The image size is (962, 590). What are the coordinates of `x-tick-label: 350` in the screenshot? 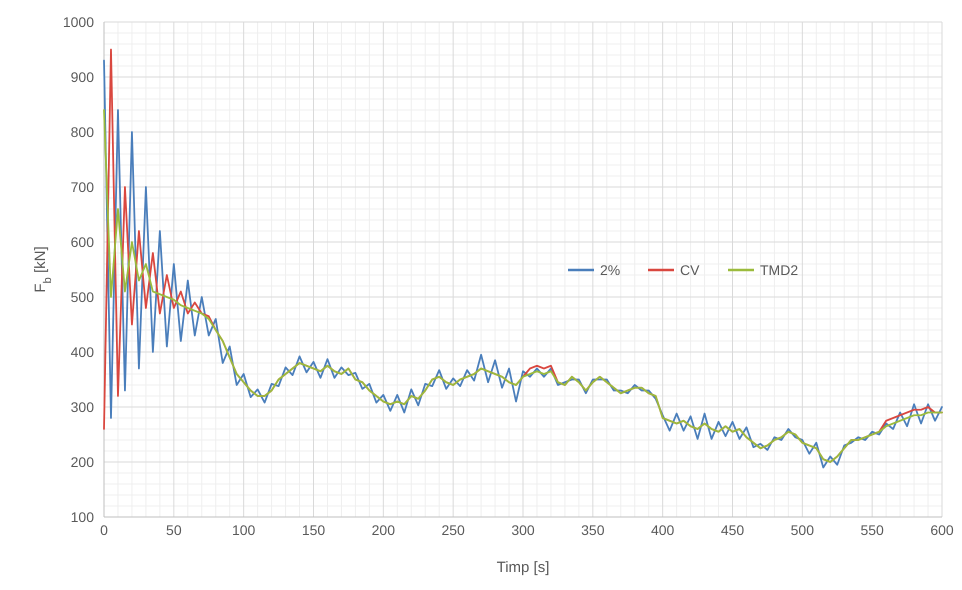 It's located at (593, 530).